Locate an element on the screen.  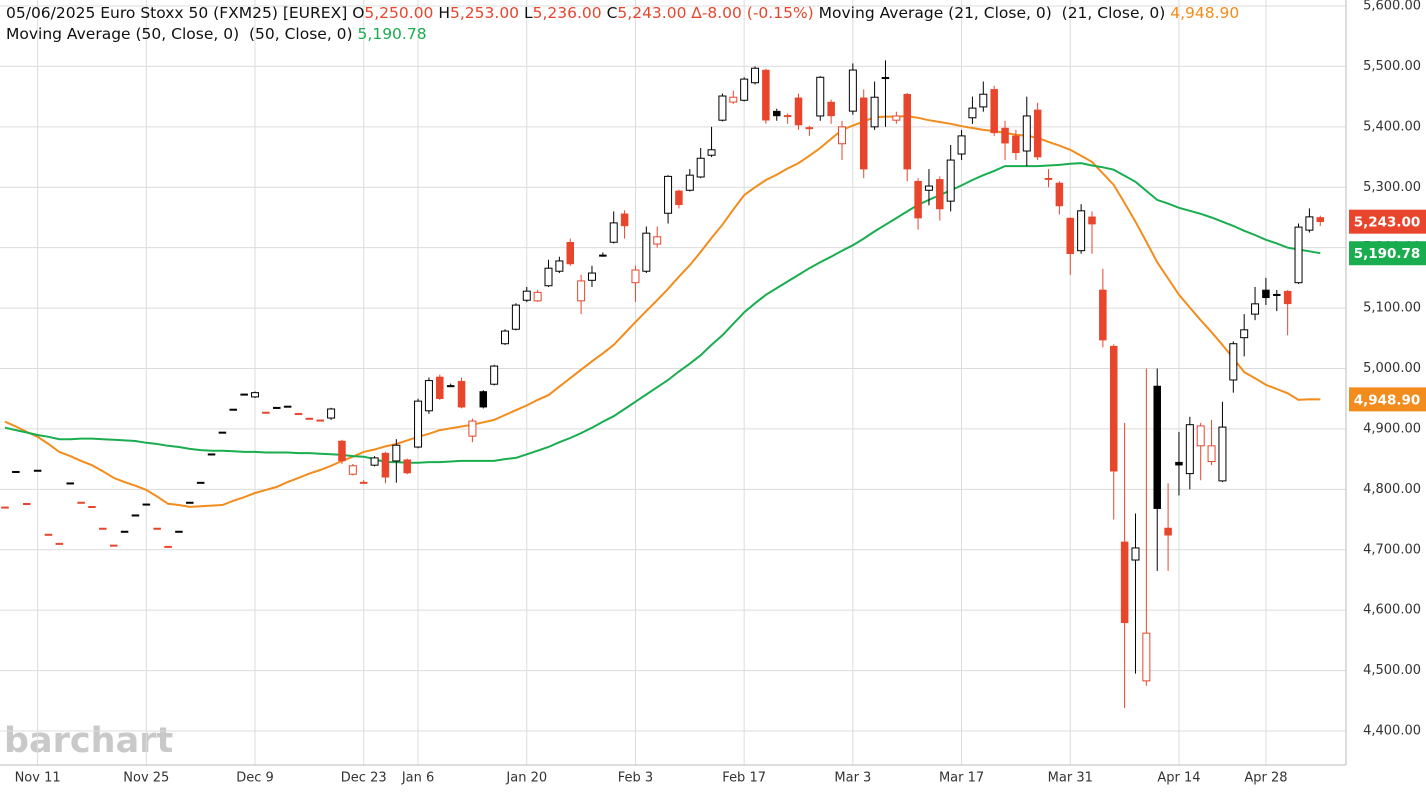
y-tick-label: 4,500.00 is located at coordinates (1392, 670).